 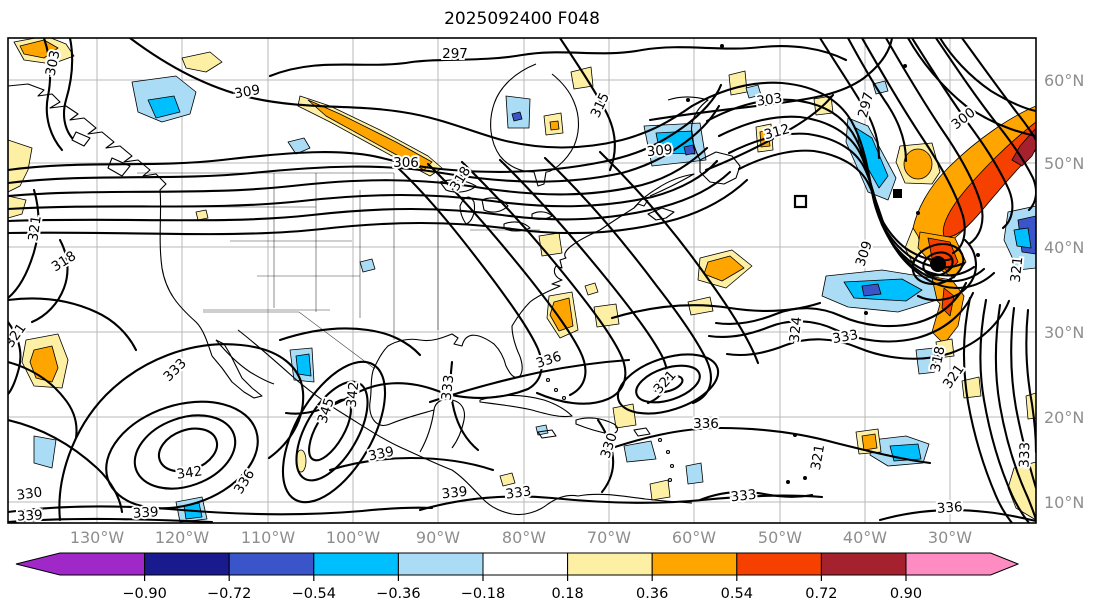 What do you see at coordinates (609, 537) in the screenshot?
I see `lon-tick-label: 70°W` at bounding box center [609, 537].